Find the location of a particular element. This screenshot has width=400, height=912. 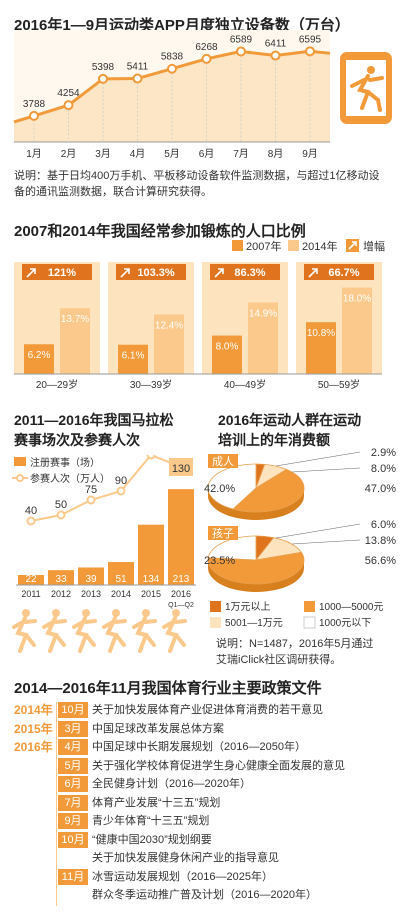

pie-slice-label: 42.0% is located at coordinates (219, 489).